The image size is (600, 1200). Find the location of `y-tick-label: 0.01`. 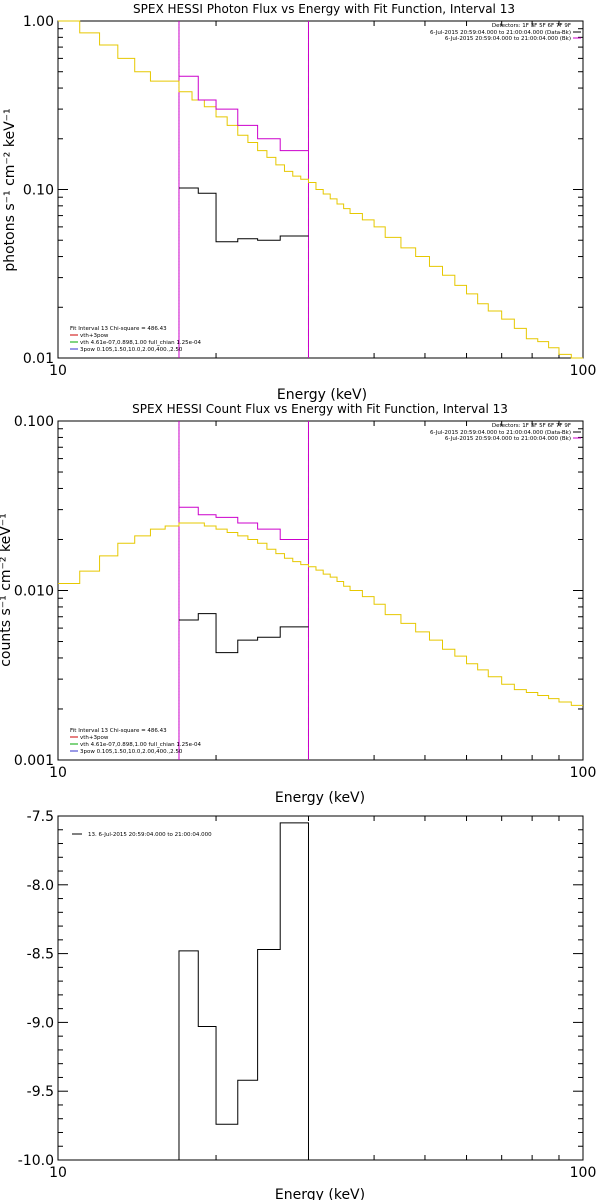

y-tick-label: 0.01 is located at coordinates (38, 359).